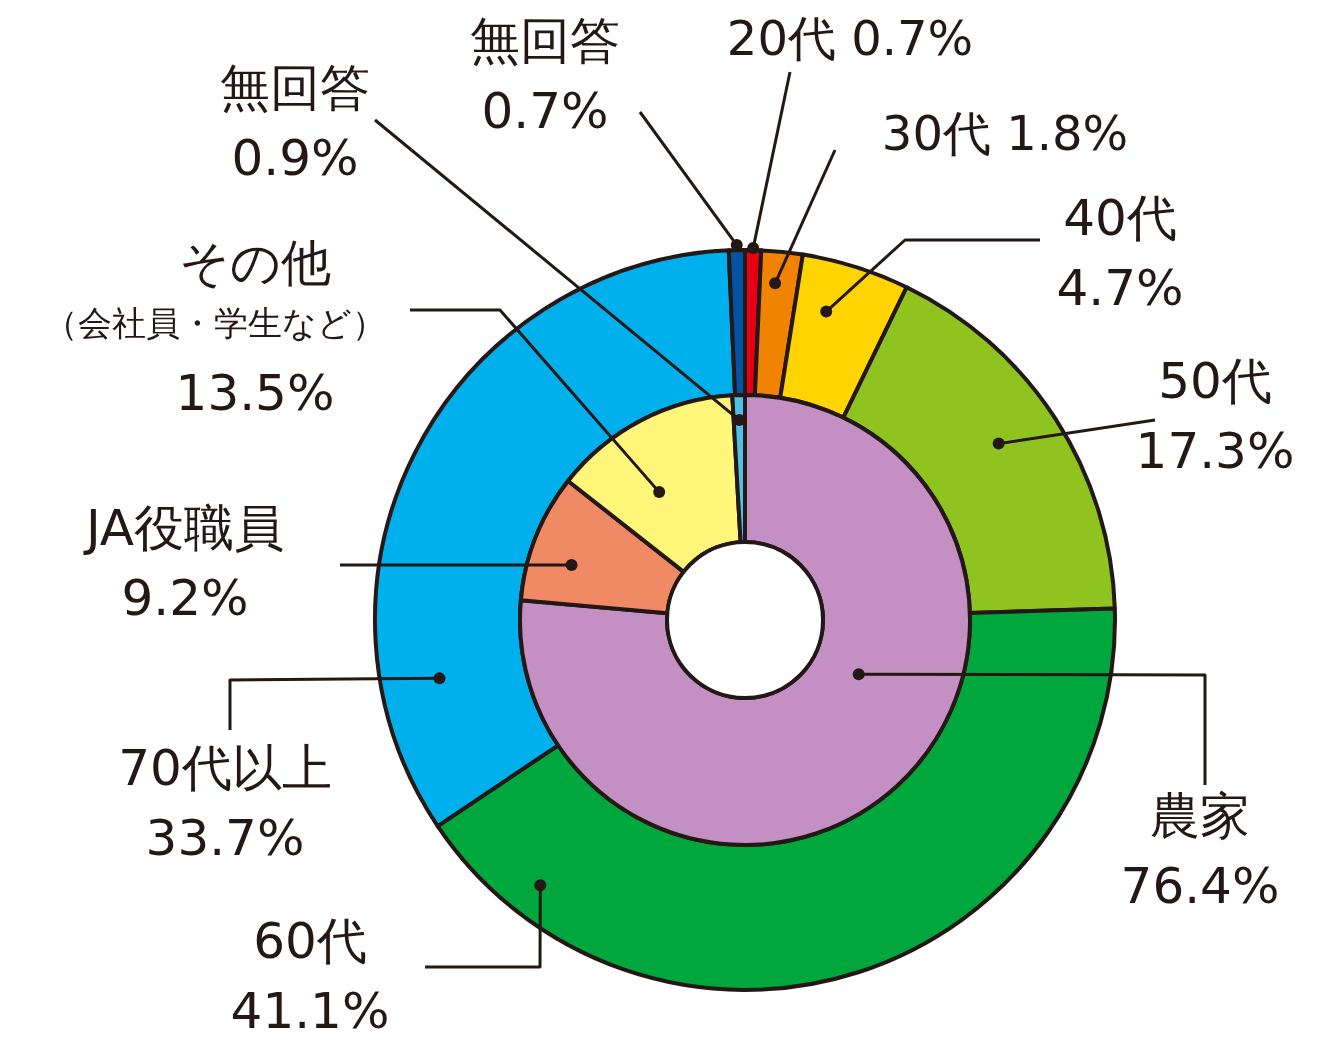 The height and width of the screenshot is (1042, 1330). I want to click on data-label: 9.2%, so click(185, 598).